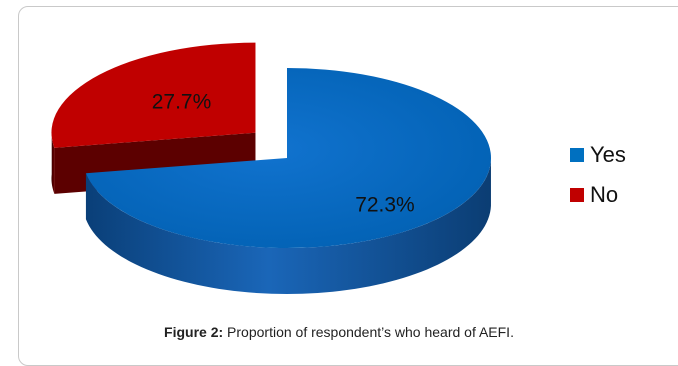  What do you see at coordinates (577, 195) in the screenshot?
I see `legend-swatch-no` at bounding box center [577, 195].